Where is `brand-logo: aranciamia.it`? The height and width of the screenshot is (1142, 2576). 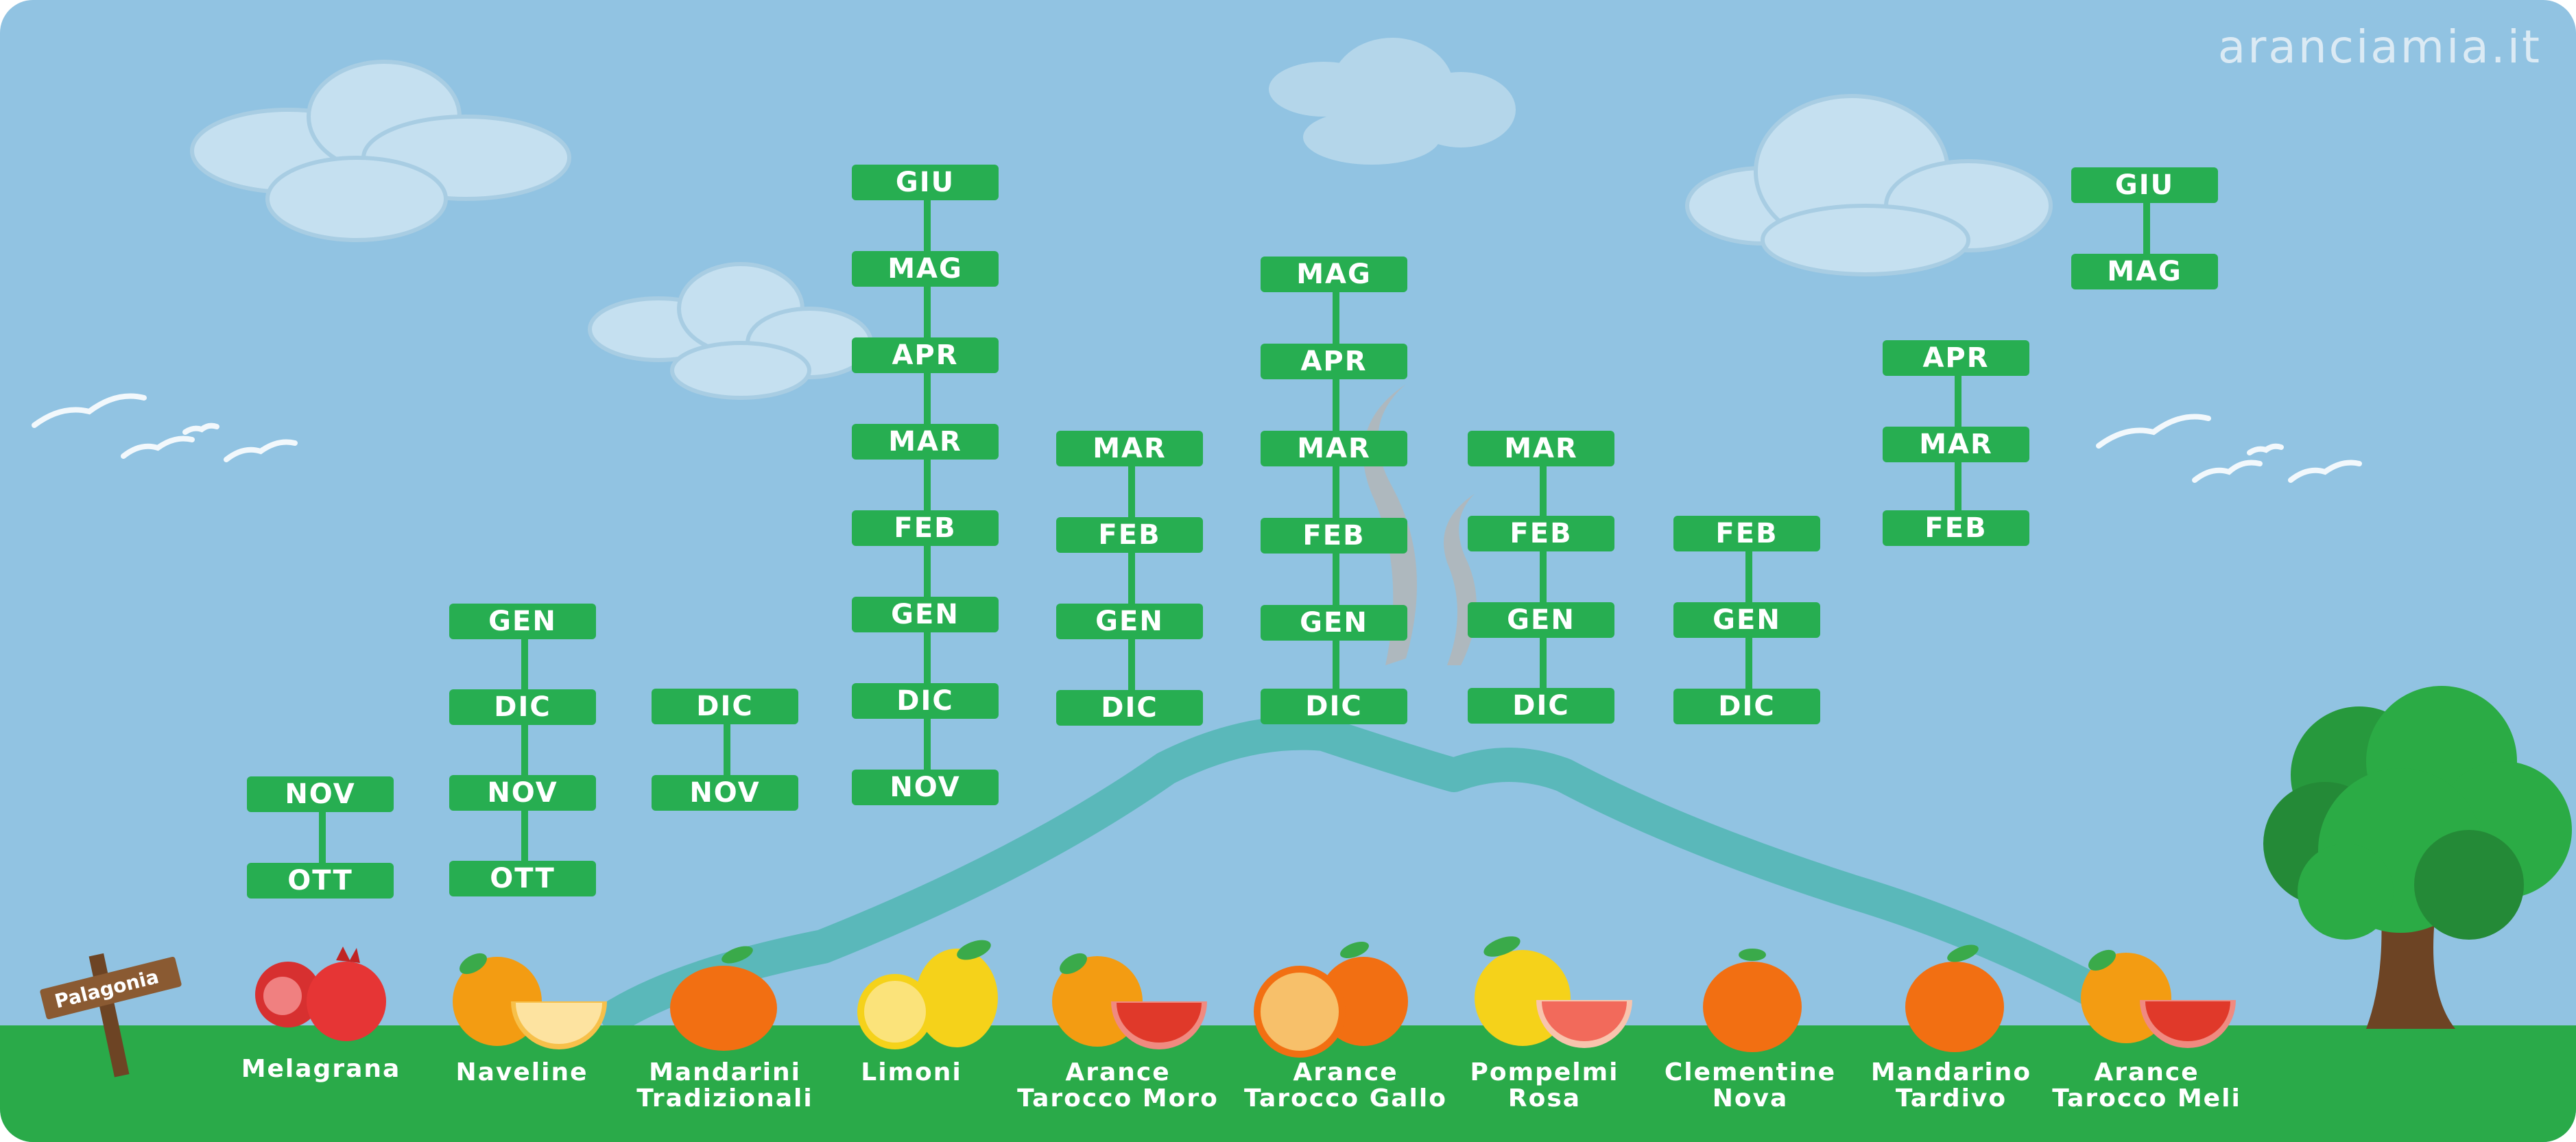
brand-logo: aranciamia.it is located at coordinates (2379, 47).